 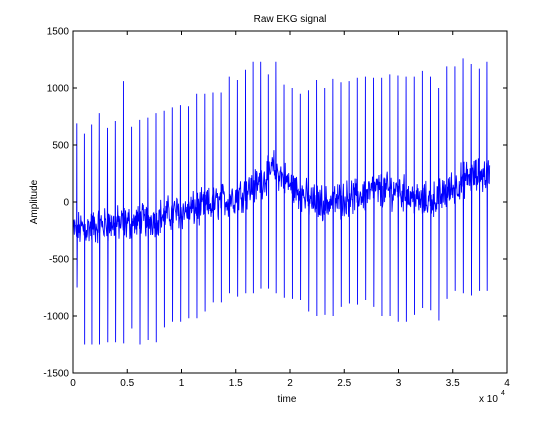 I want to click on y-tick-label: 1000, so click(x=58, y=89).